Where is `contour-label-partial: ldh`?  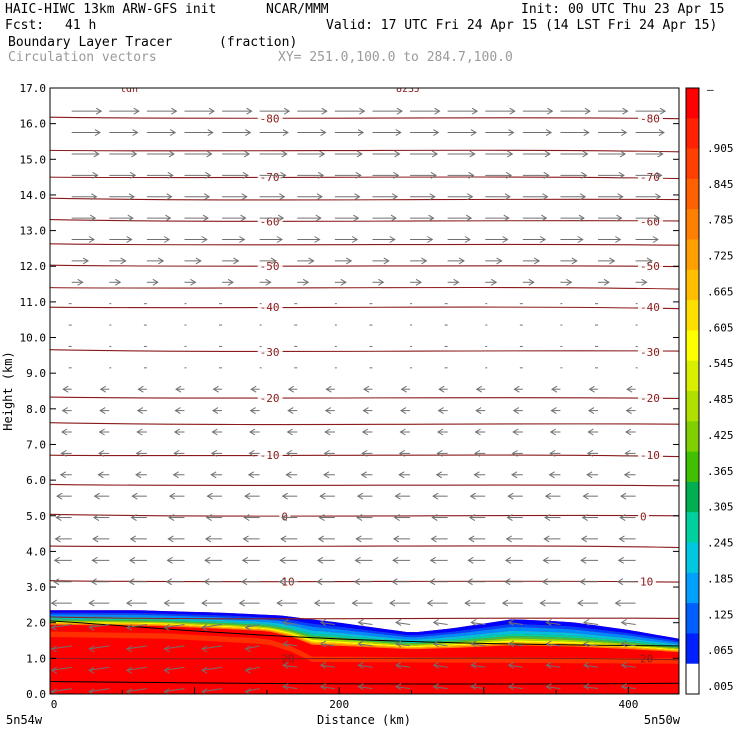
contour-label-partial: ldh is located at coordinates (129, 89).